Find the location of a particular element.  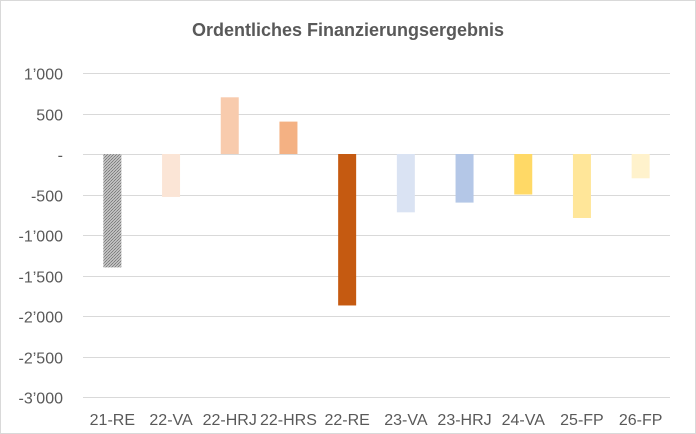

x-tick-label: 22-VA is located at coordinates (171, 420).